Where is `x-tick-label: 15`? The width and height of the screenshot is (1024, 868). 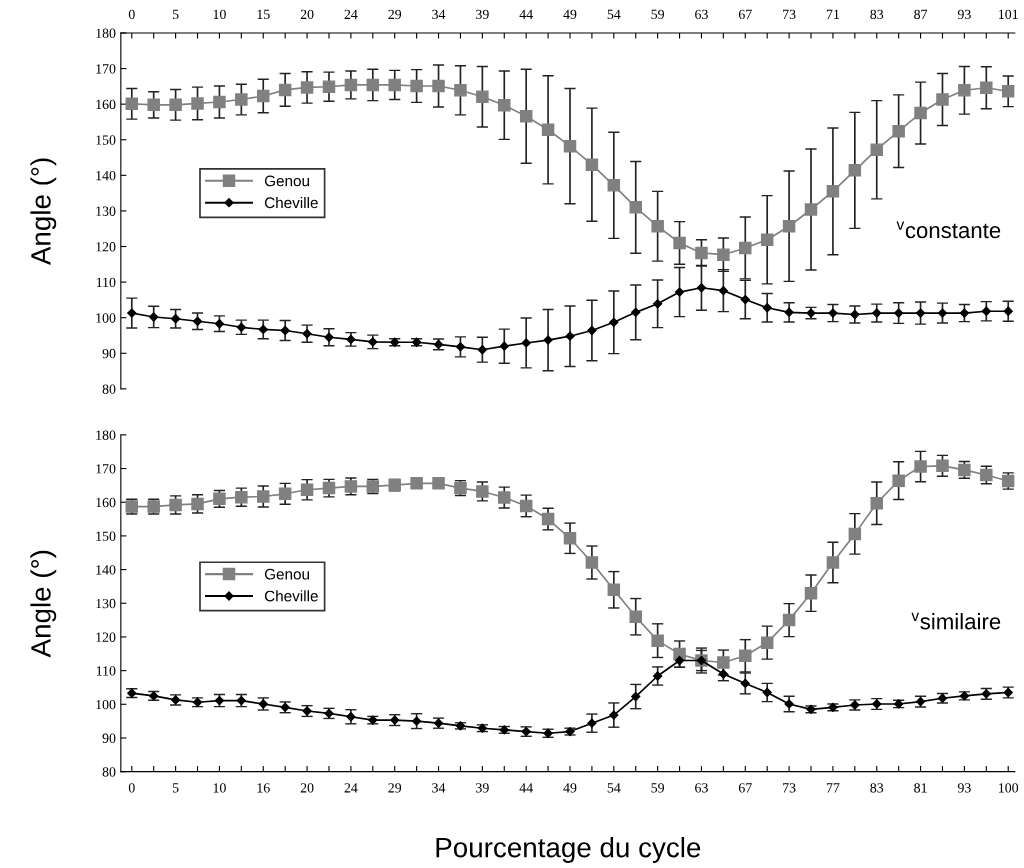
x-tick-label: 15 is located at coordinates (263, 14).